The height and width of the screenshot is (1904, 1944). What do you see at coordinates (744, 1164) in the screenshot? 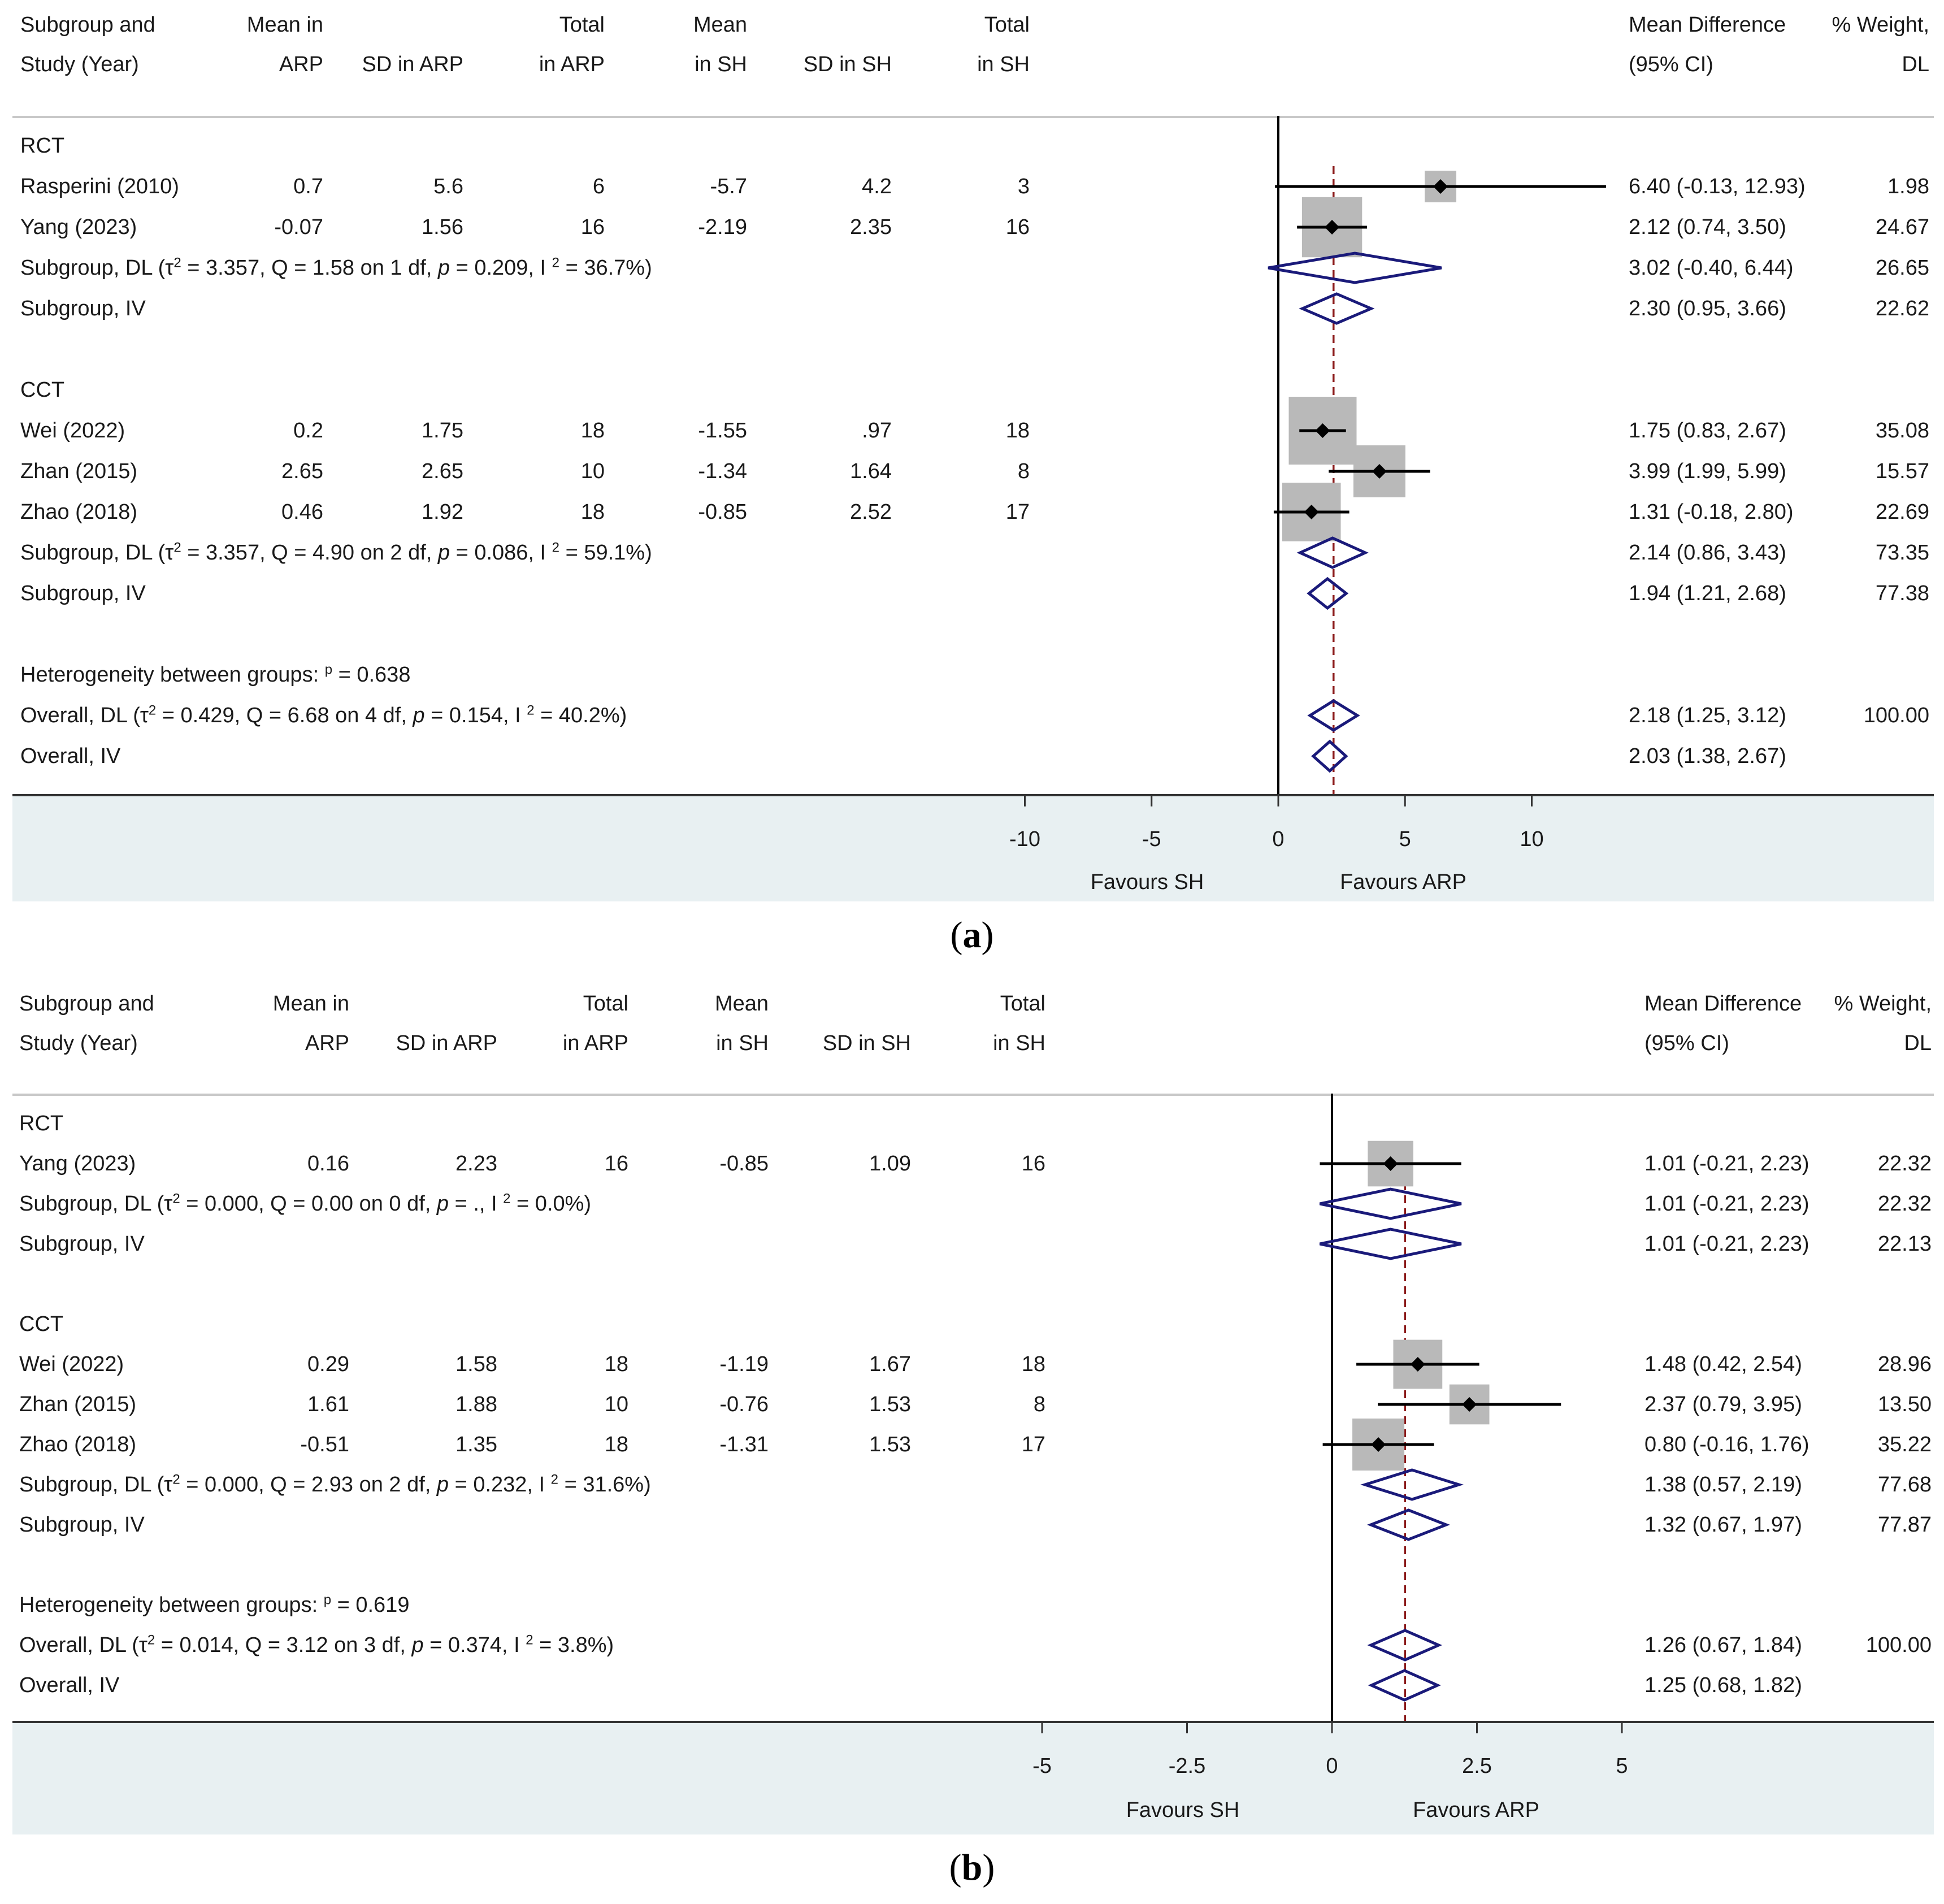
I see `cell-mean-sh: -0.85` at bounding box center [744, 1164].